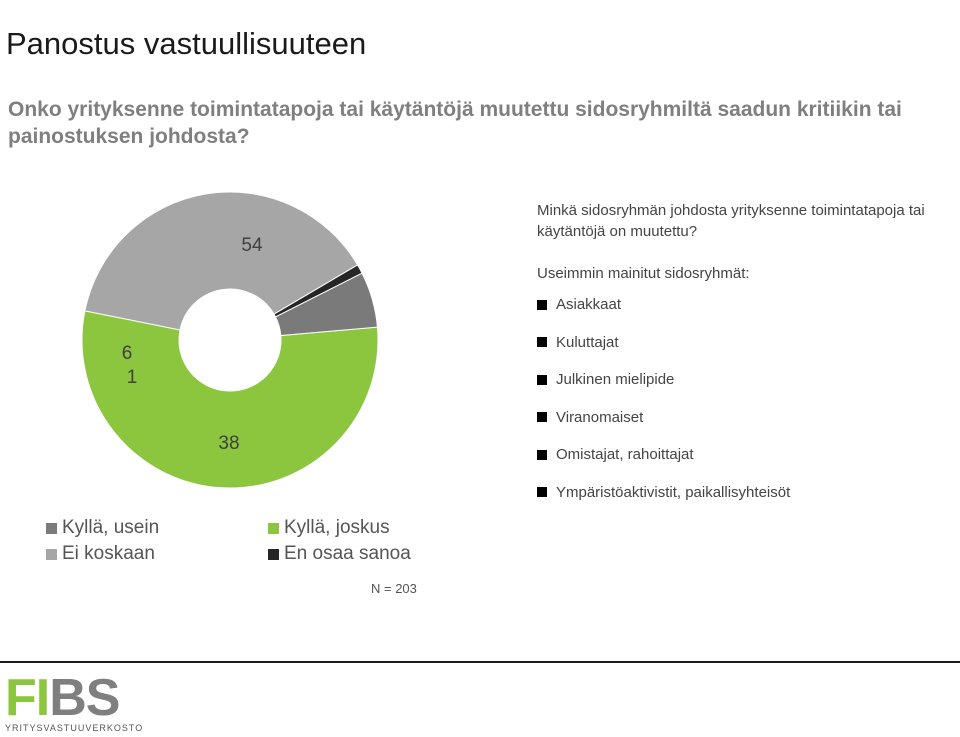 The image size is (960, 737). I want to click on slice-value-label: 54, so click(252, 245).